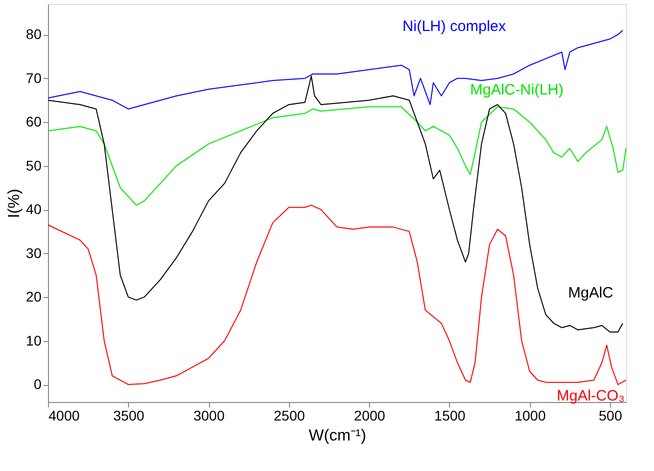 The width and height of the screenshot is (654, 471). What do you see at coordinates (34, 78) in the screenshot?
I see `y-tick-label: 70` at bounding box center [34, 78].